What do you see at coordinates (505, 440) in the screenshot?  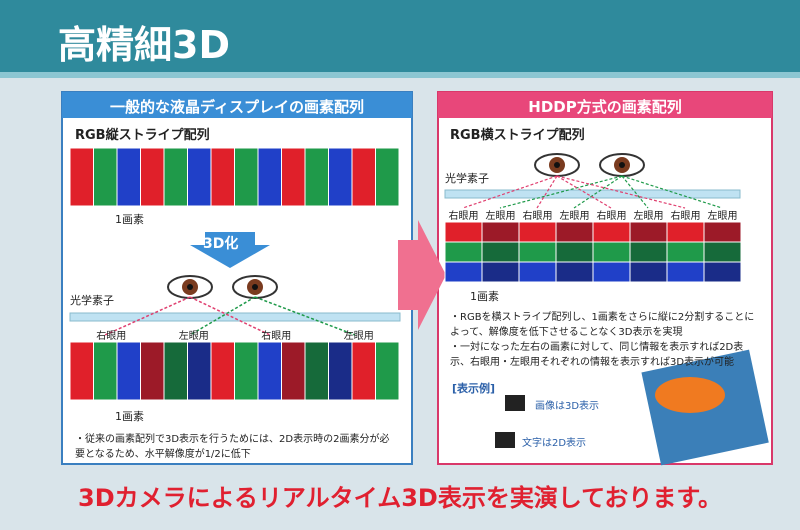 I see `icon-2d` at bounding box center [505, 440].